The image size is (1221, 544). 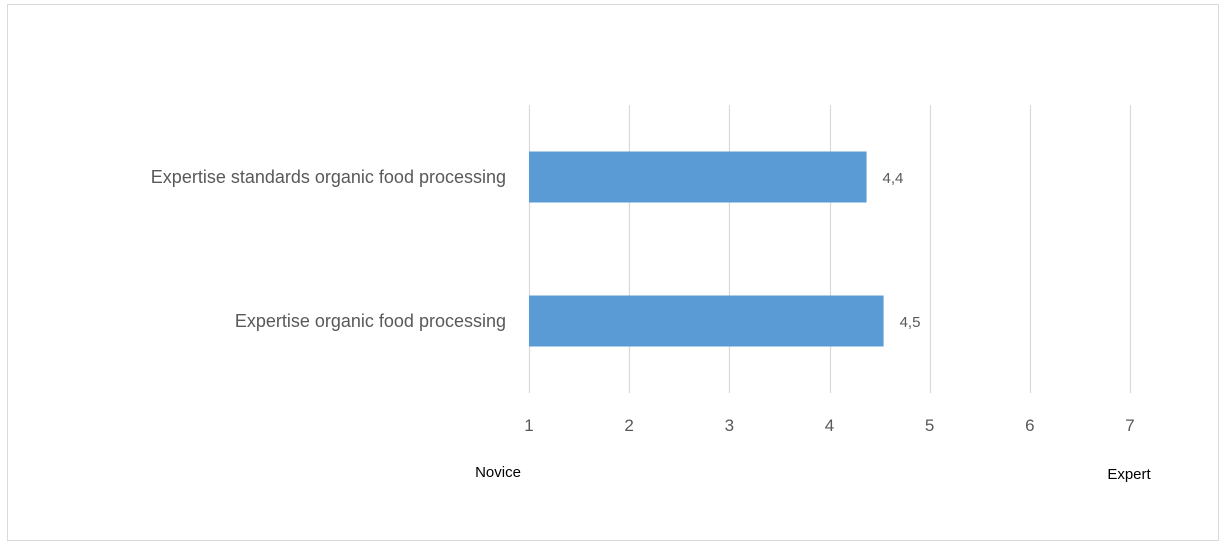 What do you see at coordinates (893, 178) in the screenshot?
I see `data-label-1: 4,4` at bounding box center [893, 178].